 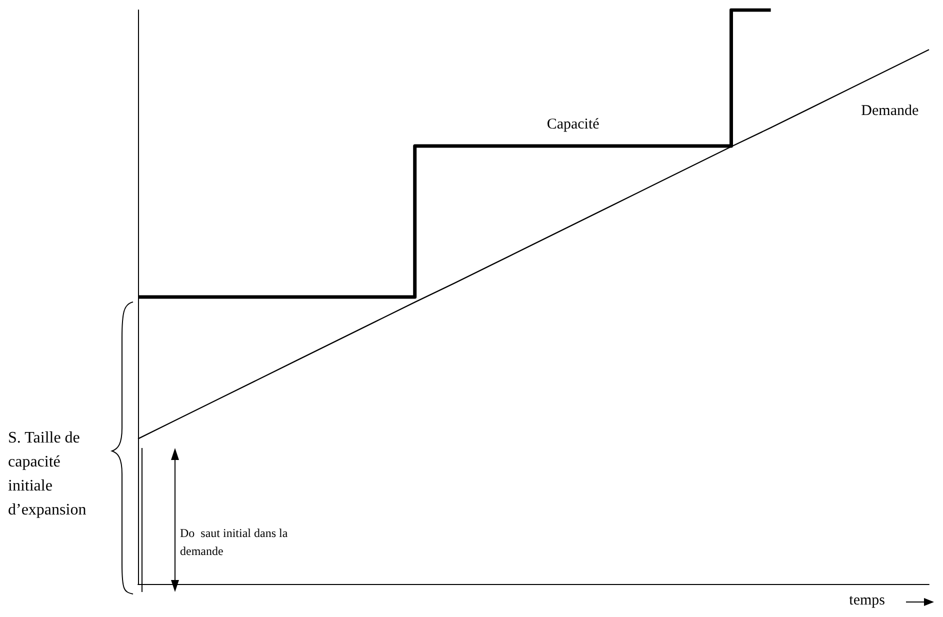 What do you see at coordinates (573, 124) in the screenshot?
I see `series-label: Capacité` at bounding box center [573, 124].